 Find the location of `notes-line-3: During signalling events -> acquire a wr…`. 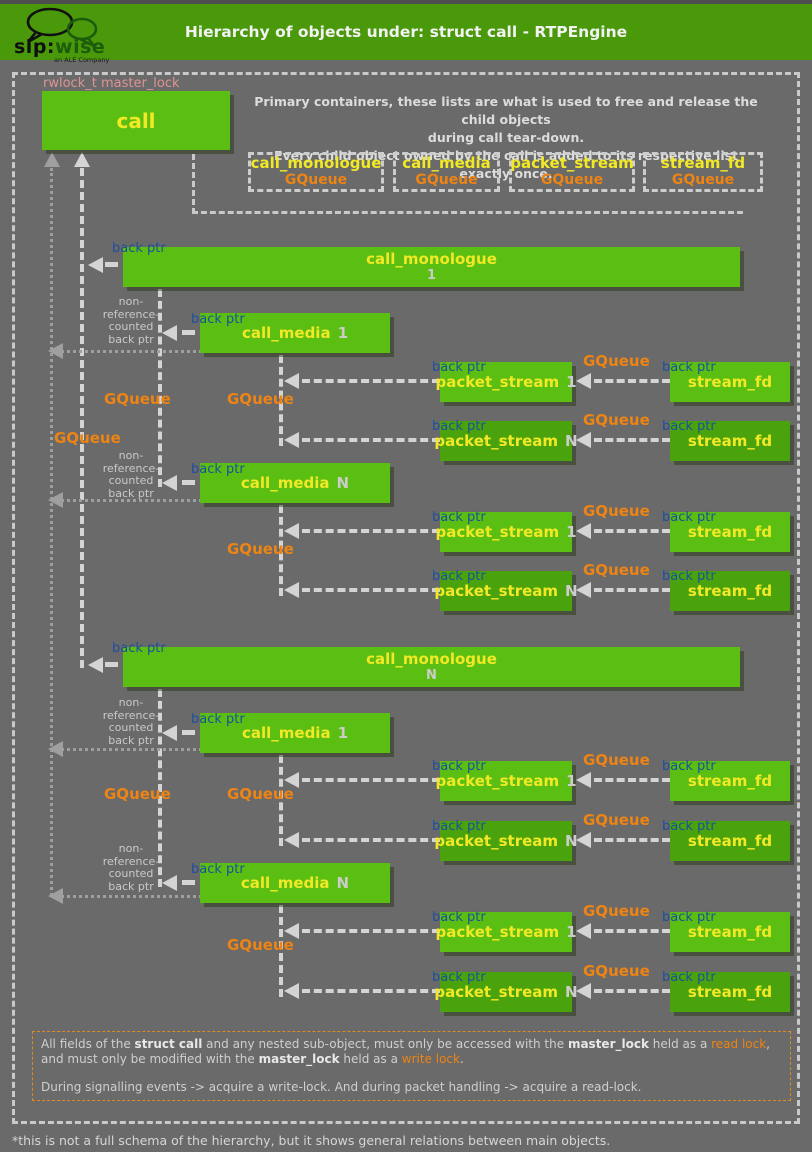

notes-line-3: During signalling events -> acquire a wr… is located at coordinates (341, 1087).